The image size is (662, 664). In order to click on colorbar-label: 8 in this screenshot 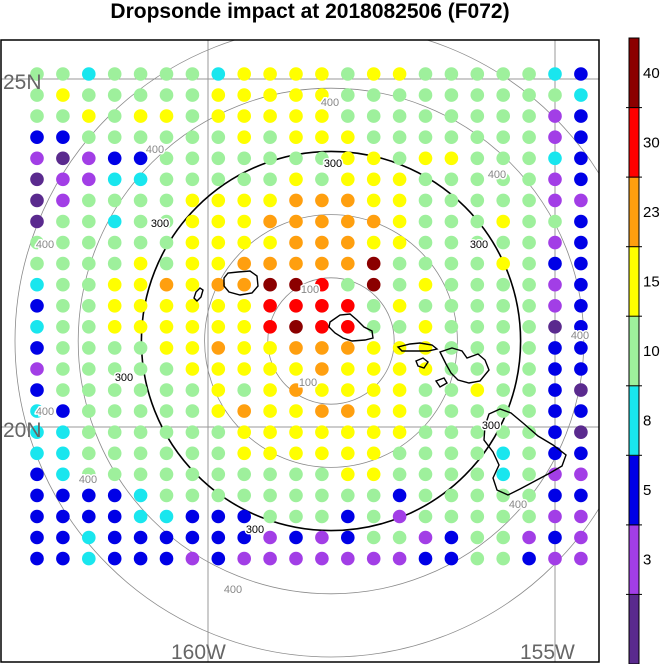, I will do `click(647, 421)`.